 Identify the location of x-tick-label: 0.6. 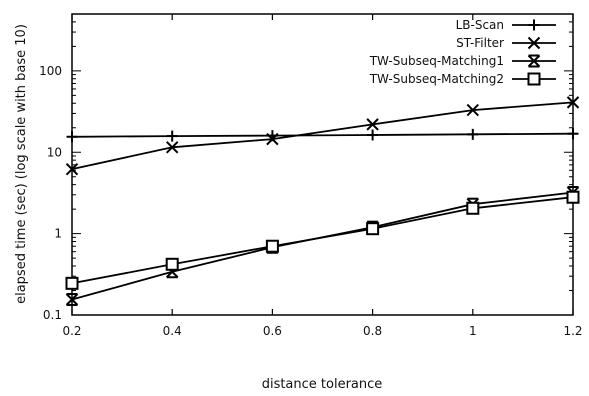
(272, 331).